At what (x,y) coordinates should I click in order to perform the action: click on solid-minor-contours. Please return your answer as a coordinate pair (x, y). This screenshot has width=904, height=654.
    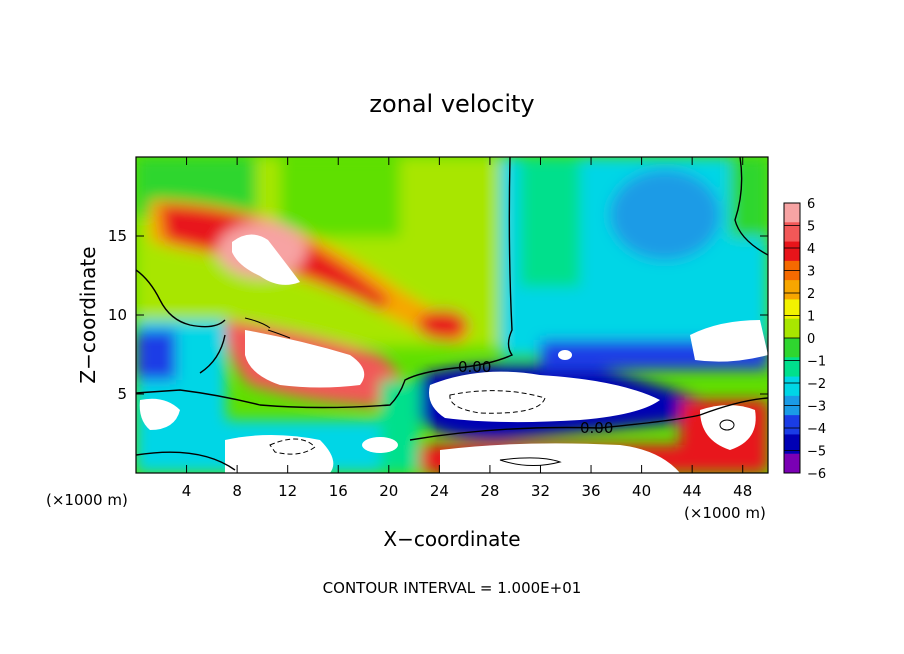
    Looking at the image, I should click on (489, 391).